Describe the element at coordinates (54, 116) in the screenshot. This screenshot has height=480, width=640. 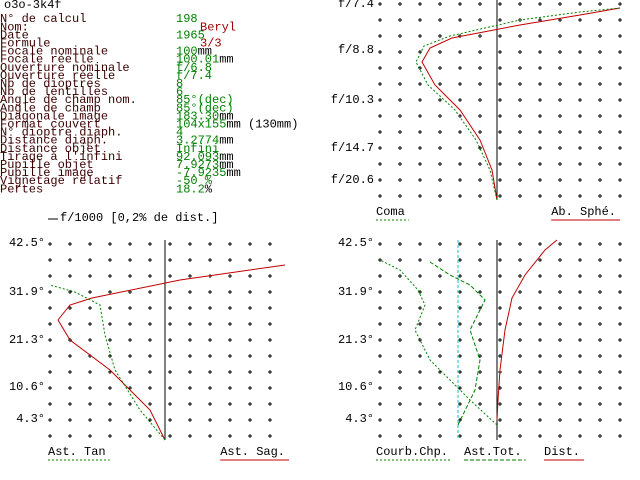
I see `info-label: Diagonale image` at that location.